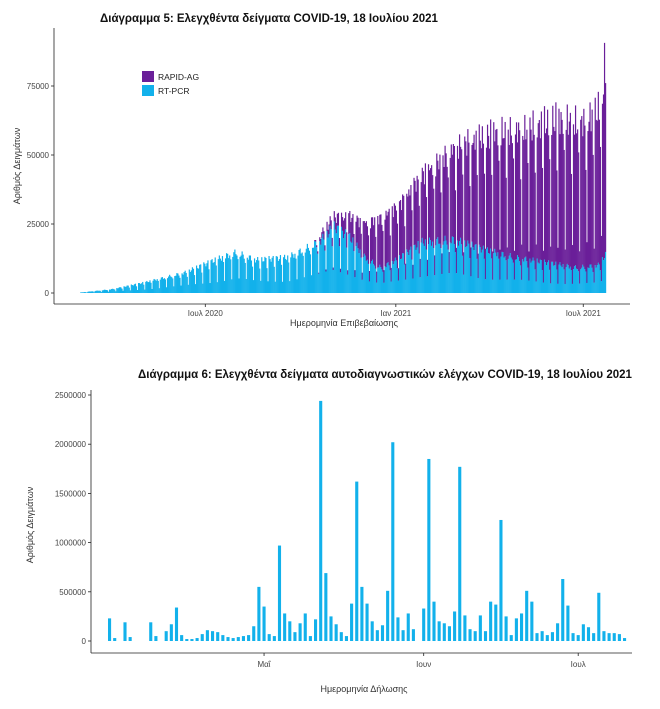 The height and width of the screenshot is (709, 660). What do you see at coordinates (73, 518) in the screenshot?
I see `chart-6-y-ticks: 0 500000 1000000 1500000 2000000 2500000` at bounding box center [73, 518].